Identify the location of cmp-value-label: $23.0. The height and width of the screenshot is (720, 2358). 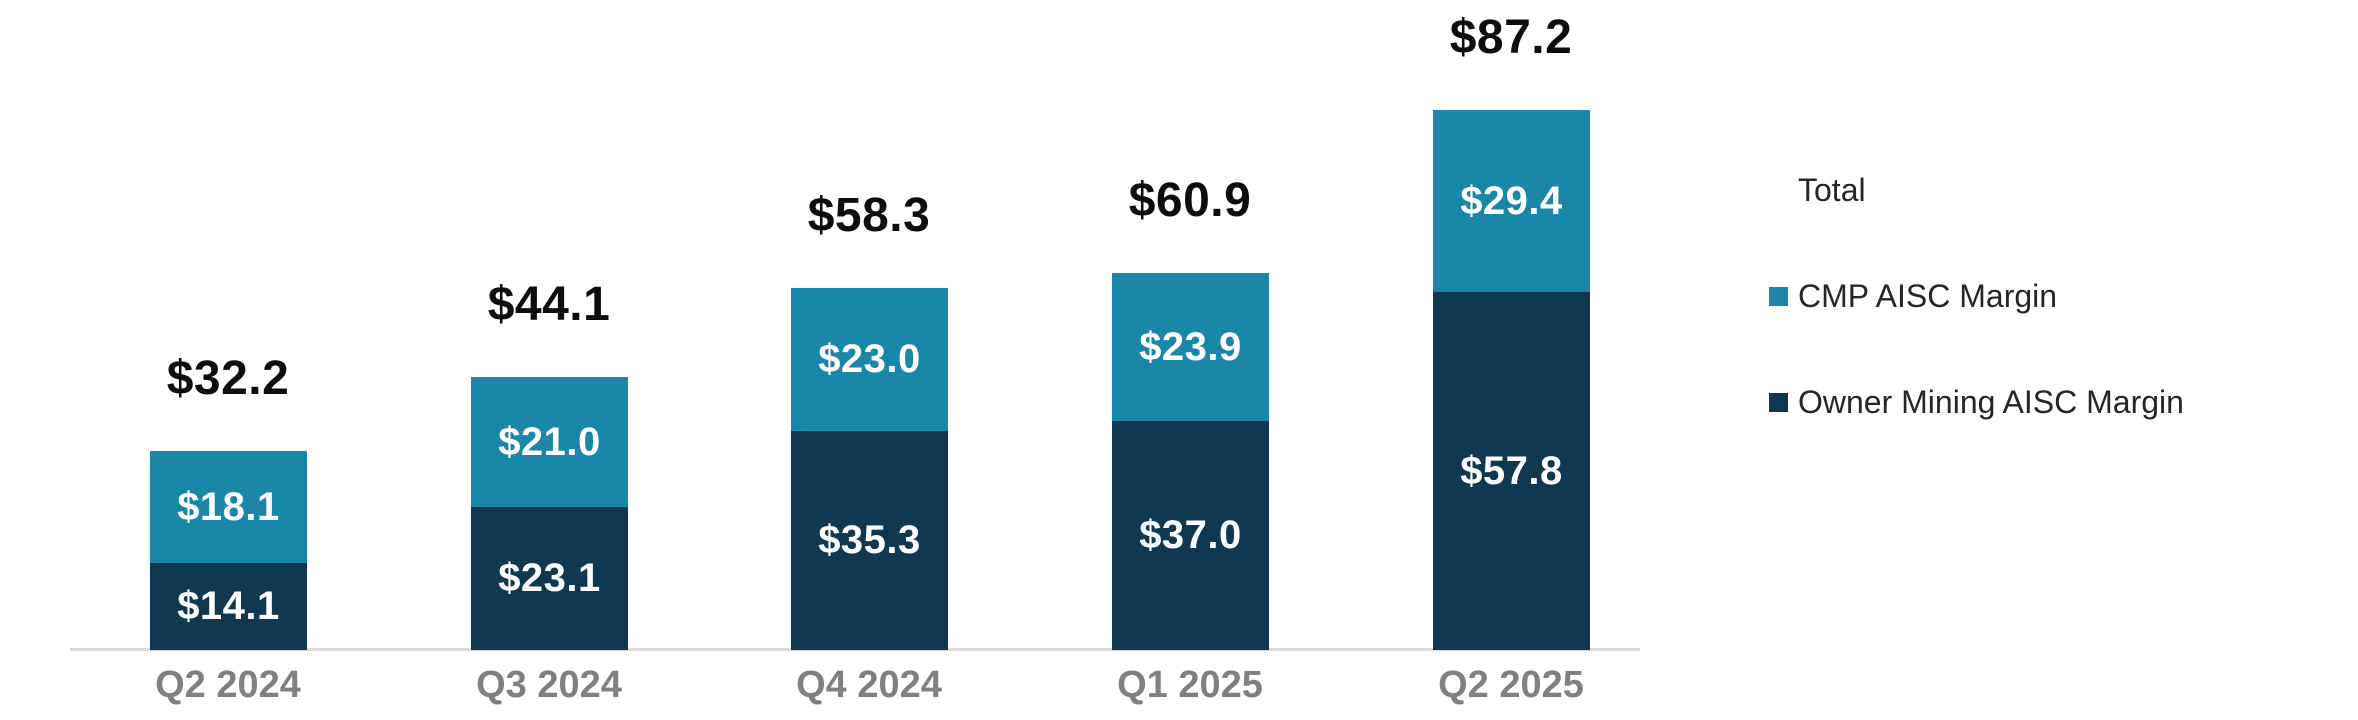
(869, 359).